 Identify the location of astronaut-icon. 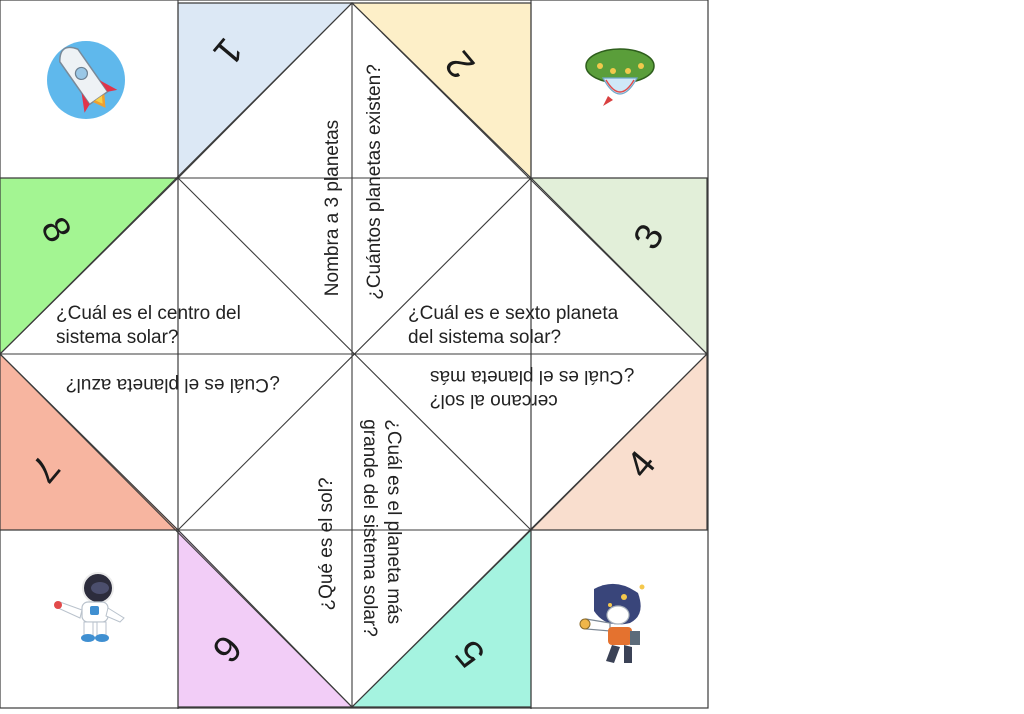
(89, 607).